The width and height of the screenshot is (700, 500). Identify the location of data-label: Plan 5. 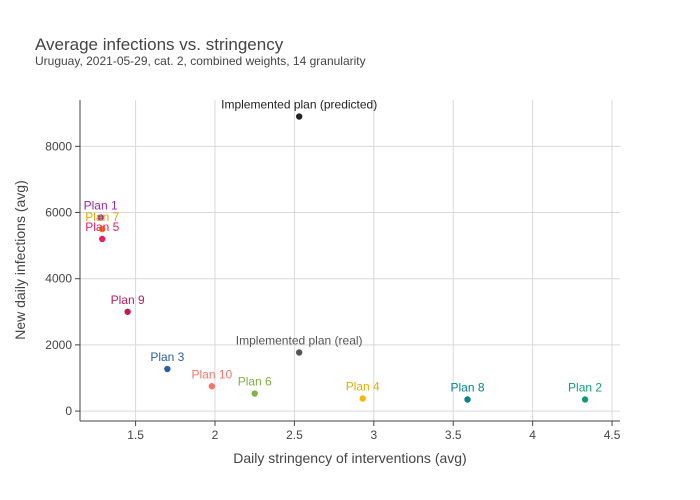
(102, 227).